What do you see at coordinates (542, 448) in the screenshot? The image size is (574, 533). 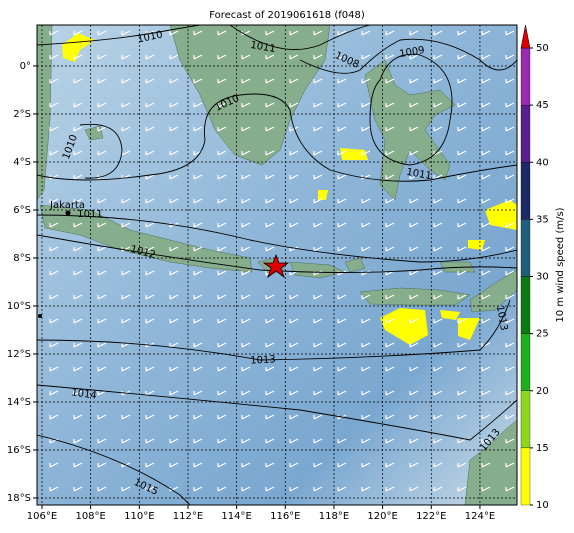 I see `colorbar-tick-label: 15` at bounding box center [542, 448].